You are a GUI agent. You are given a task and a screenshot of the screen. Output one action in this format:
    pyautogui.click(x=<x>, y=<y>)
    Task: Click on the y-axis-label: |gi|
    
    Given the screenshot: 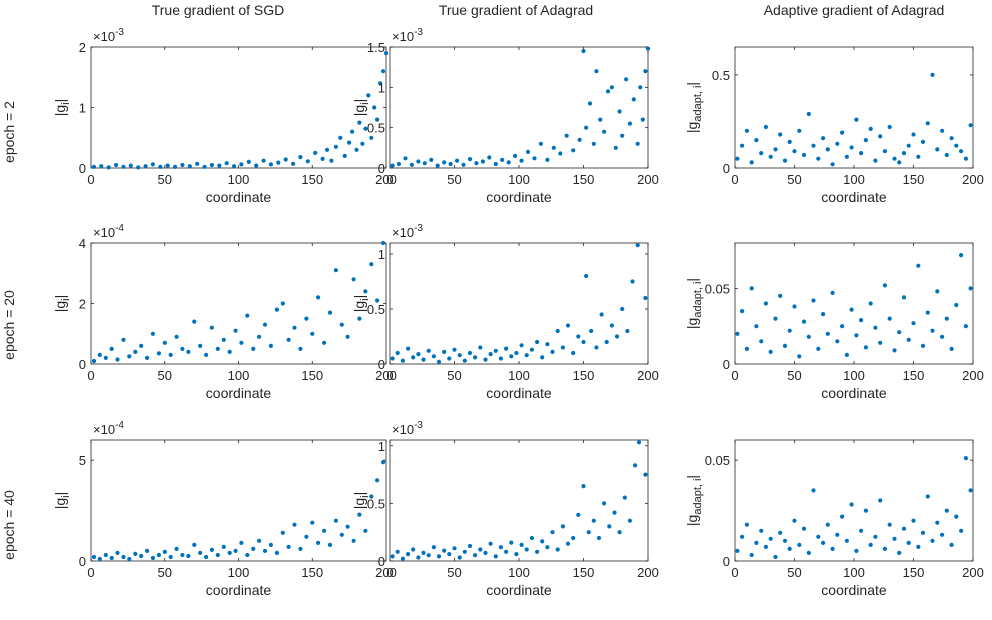 What is the action you would take?
    pyautogui.click(x=361, y=108)
    